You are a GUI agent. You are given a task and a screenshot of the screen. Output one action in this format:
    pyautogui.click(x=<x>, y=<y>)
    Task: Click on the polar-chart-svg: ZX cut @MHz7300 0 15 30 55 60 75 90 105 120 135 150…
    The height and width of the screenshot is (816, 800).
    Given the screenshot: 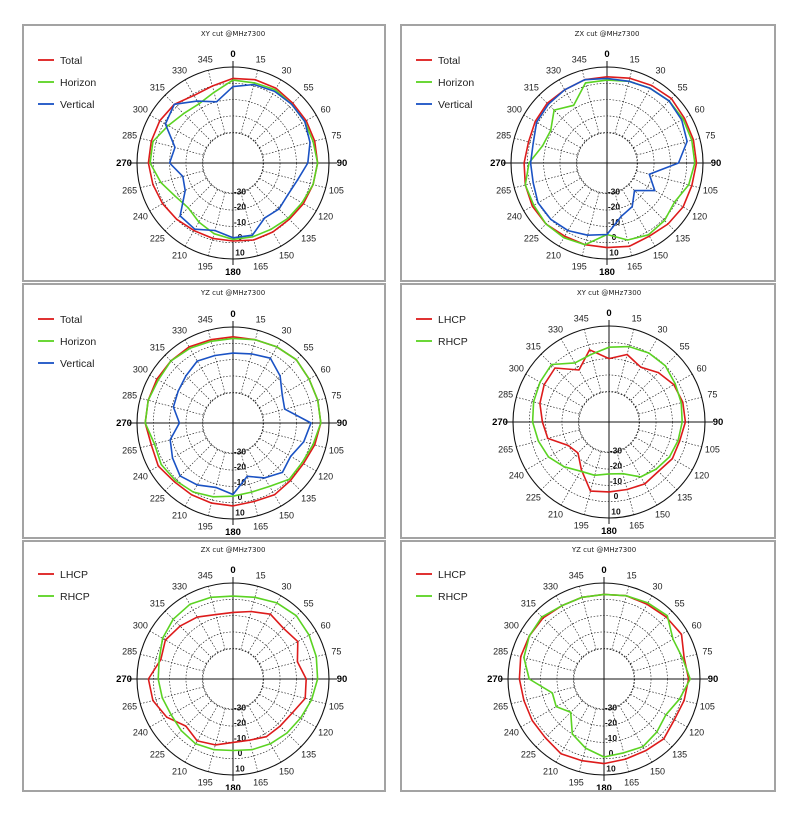 What is the action you would take?
    pyautogui.click(x=568, y=154)
    